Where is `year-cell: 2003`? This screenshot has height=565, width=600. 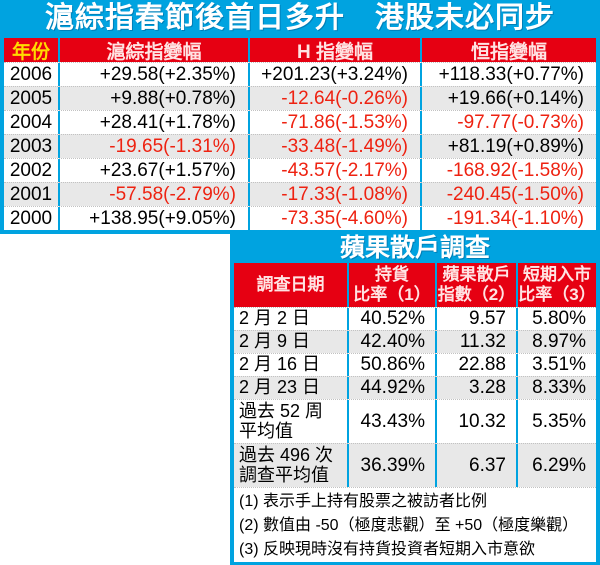
year-cell: 2003 is located at coordinates (31, 146).